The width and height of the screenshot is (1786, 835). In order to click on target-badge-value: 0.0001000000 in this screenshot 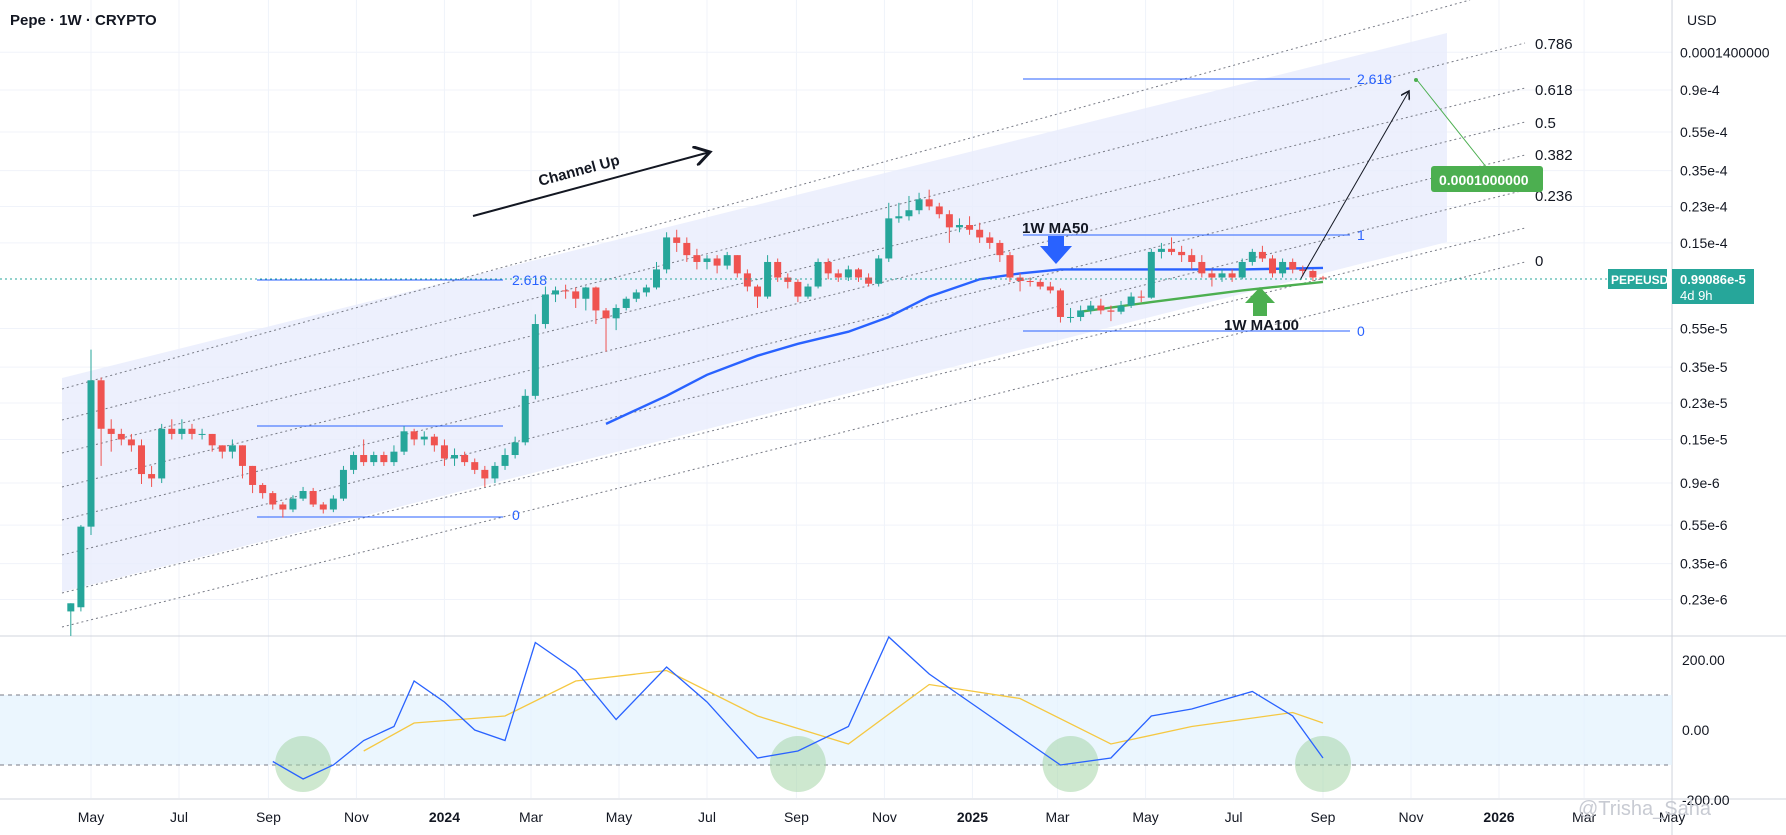, I will do `click(1484, 180)`.